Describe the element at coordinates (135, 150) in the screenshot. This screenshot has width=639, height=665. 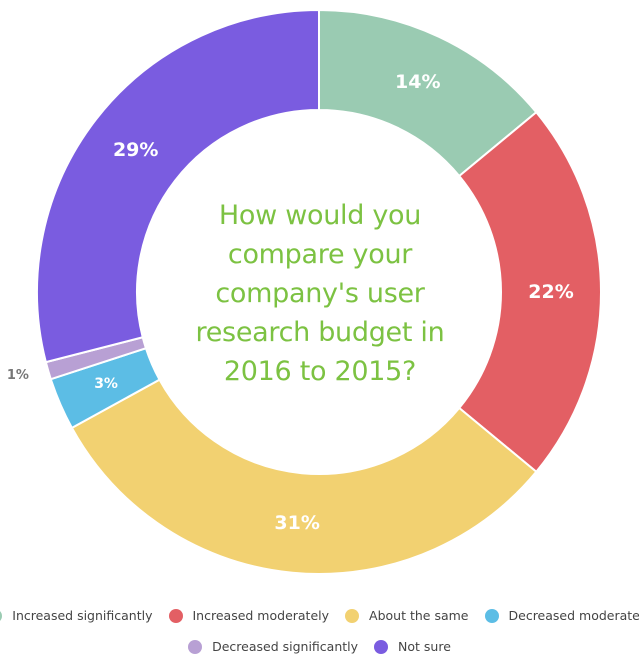
I see `slice-label: 29%` at that location.